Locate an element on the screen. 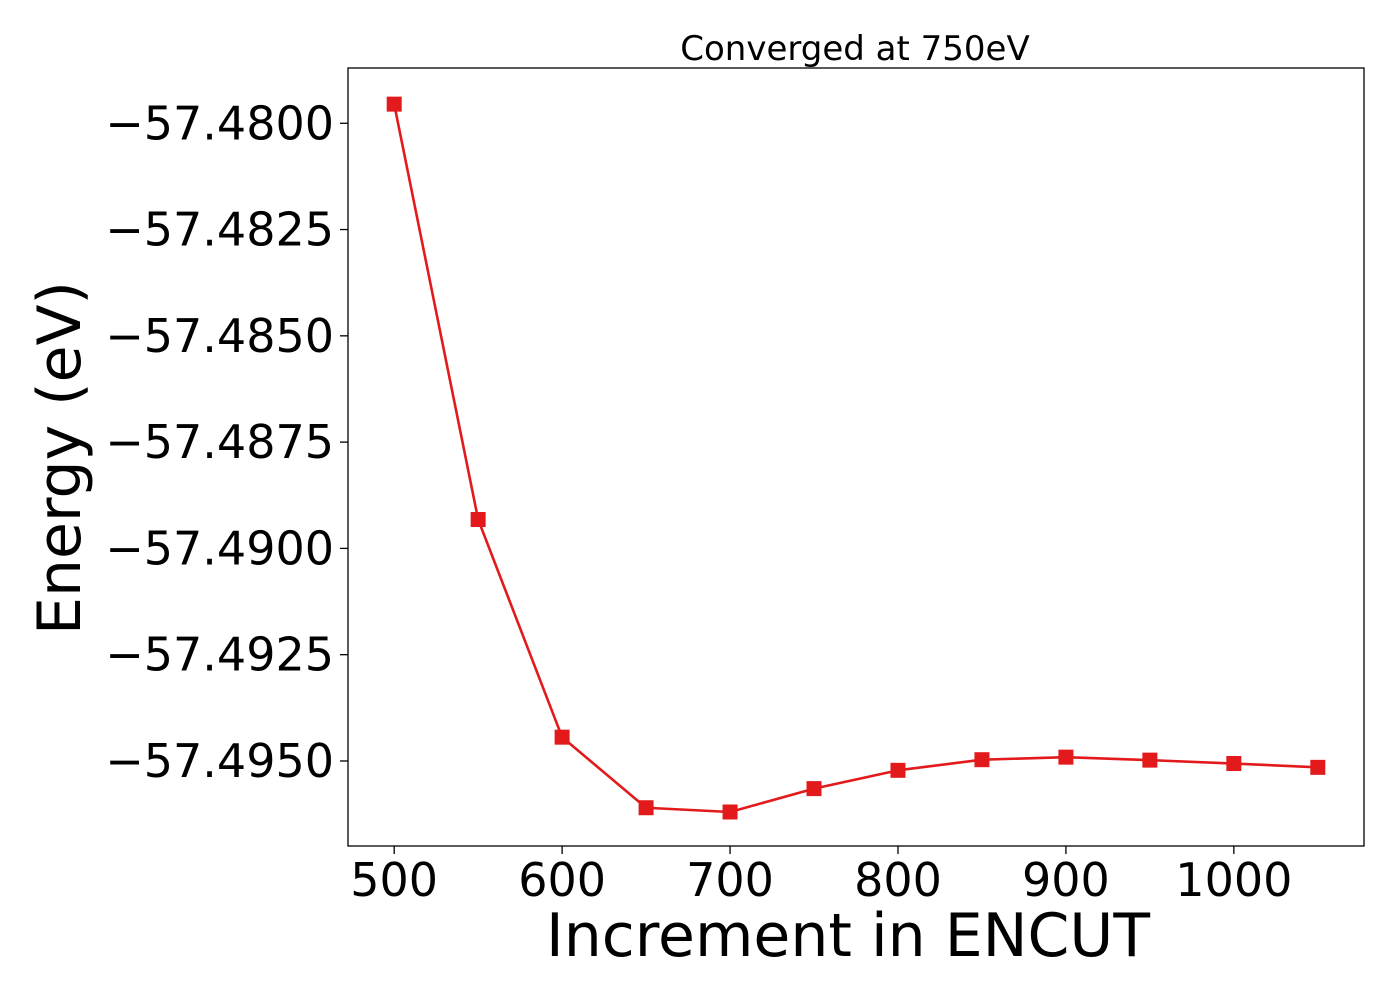 Image resolution: width=1400 pixels, height=1000 pixels. x-tick-label: 800 is located at coordinates (898, 880).